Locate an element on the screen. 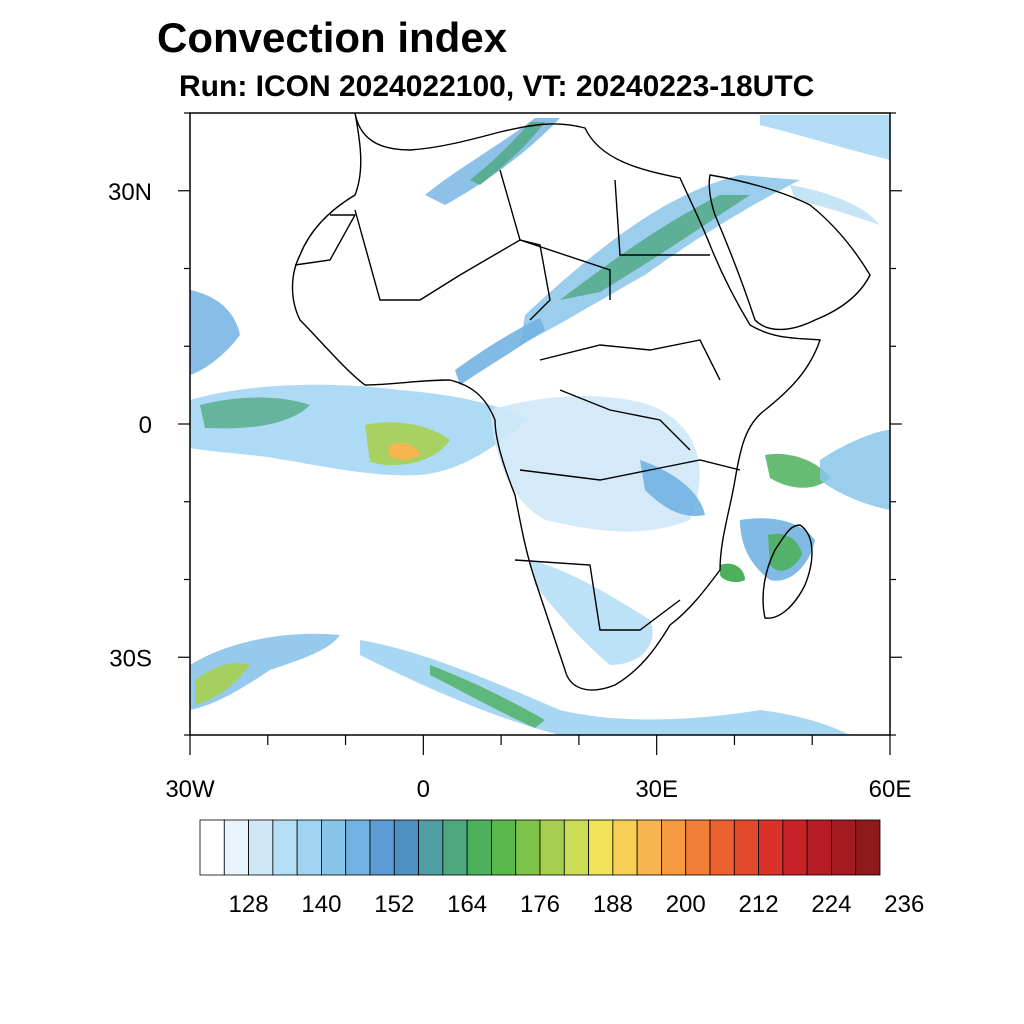 This screenshot has height=1024, width=1024. field-gulf-guinea-hot is located at coordinates (404, 451).